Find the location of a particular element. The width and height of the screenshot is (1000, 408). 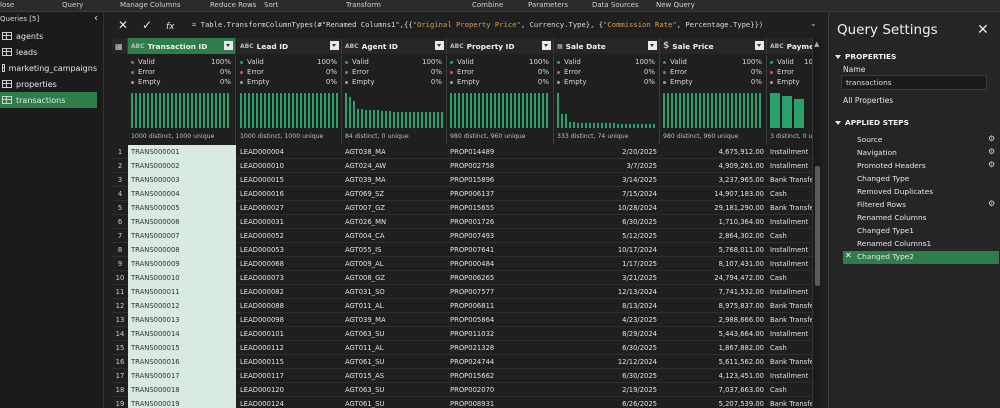

table-cell: 10/17/2024 is located at coordinates (637, 250).